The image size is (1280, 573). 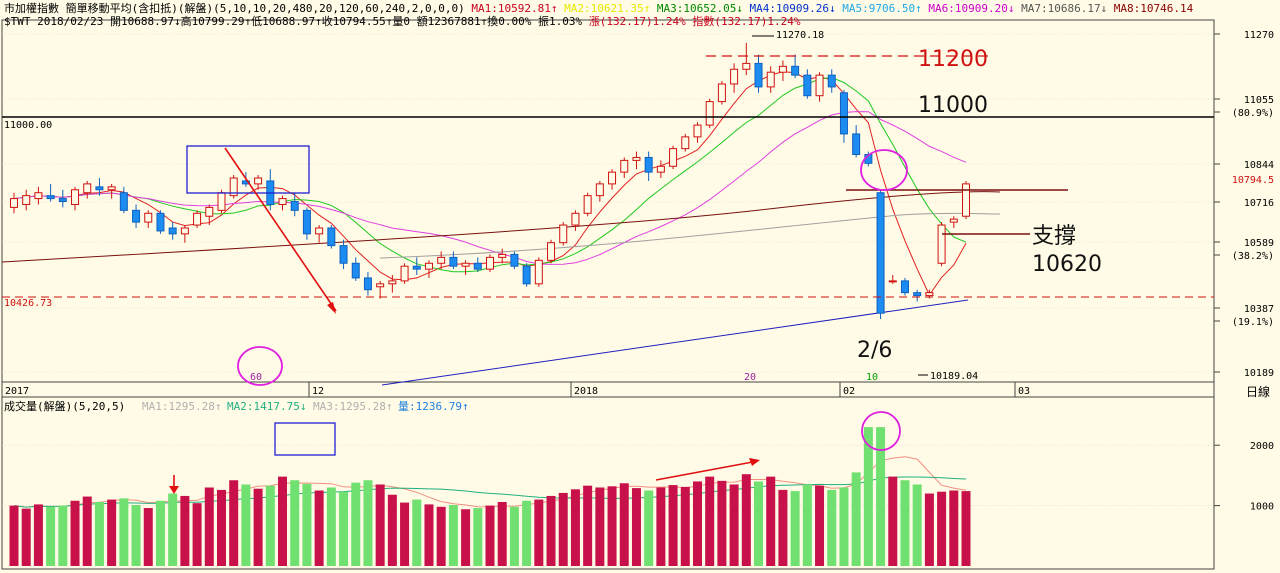 What do you see at coordinates (501, 227) in the screenshot?
I see `ma-long-line` at bounding box center [501, 227].